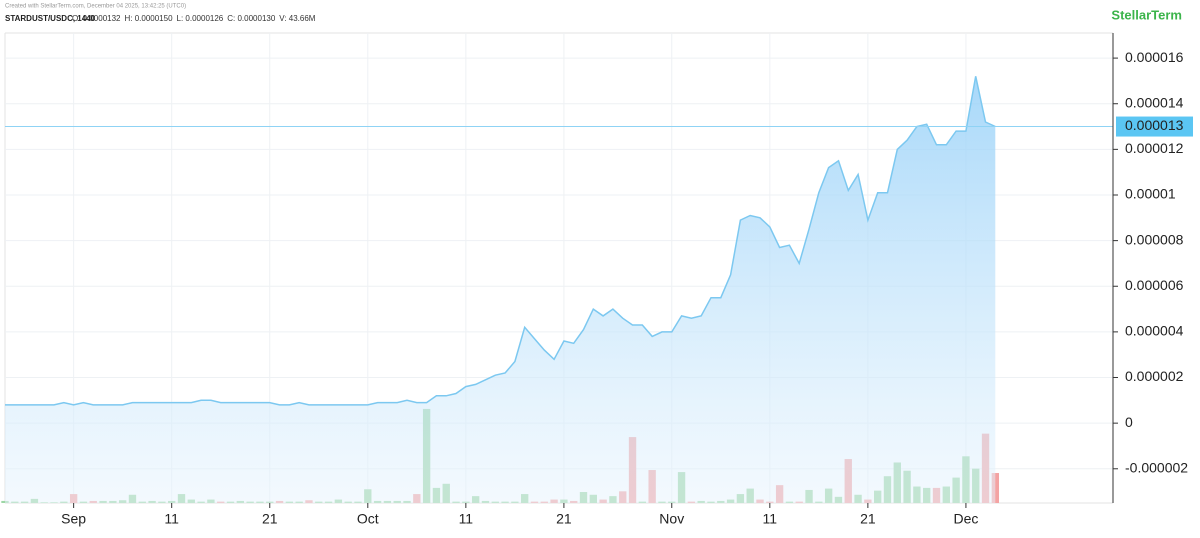  Describe the element at coordinates (1150, 194) in the screenshot. I see `y-tick-label: 0.00001` at that location.